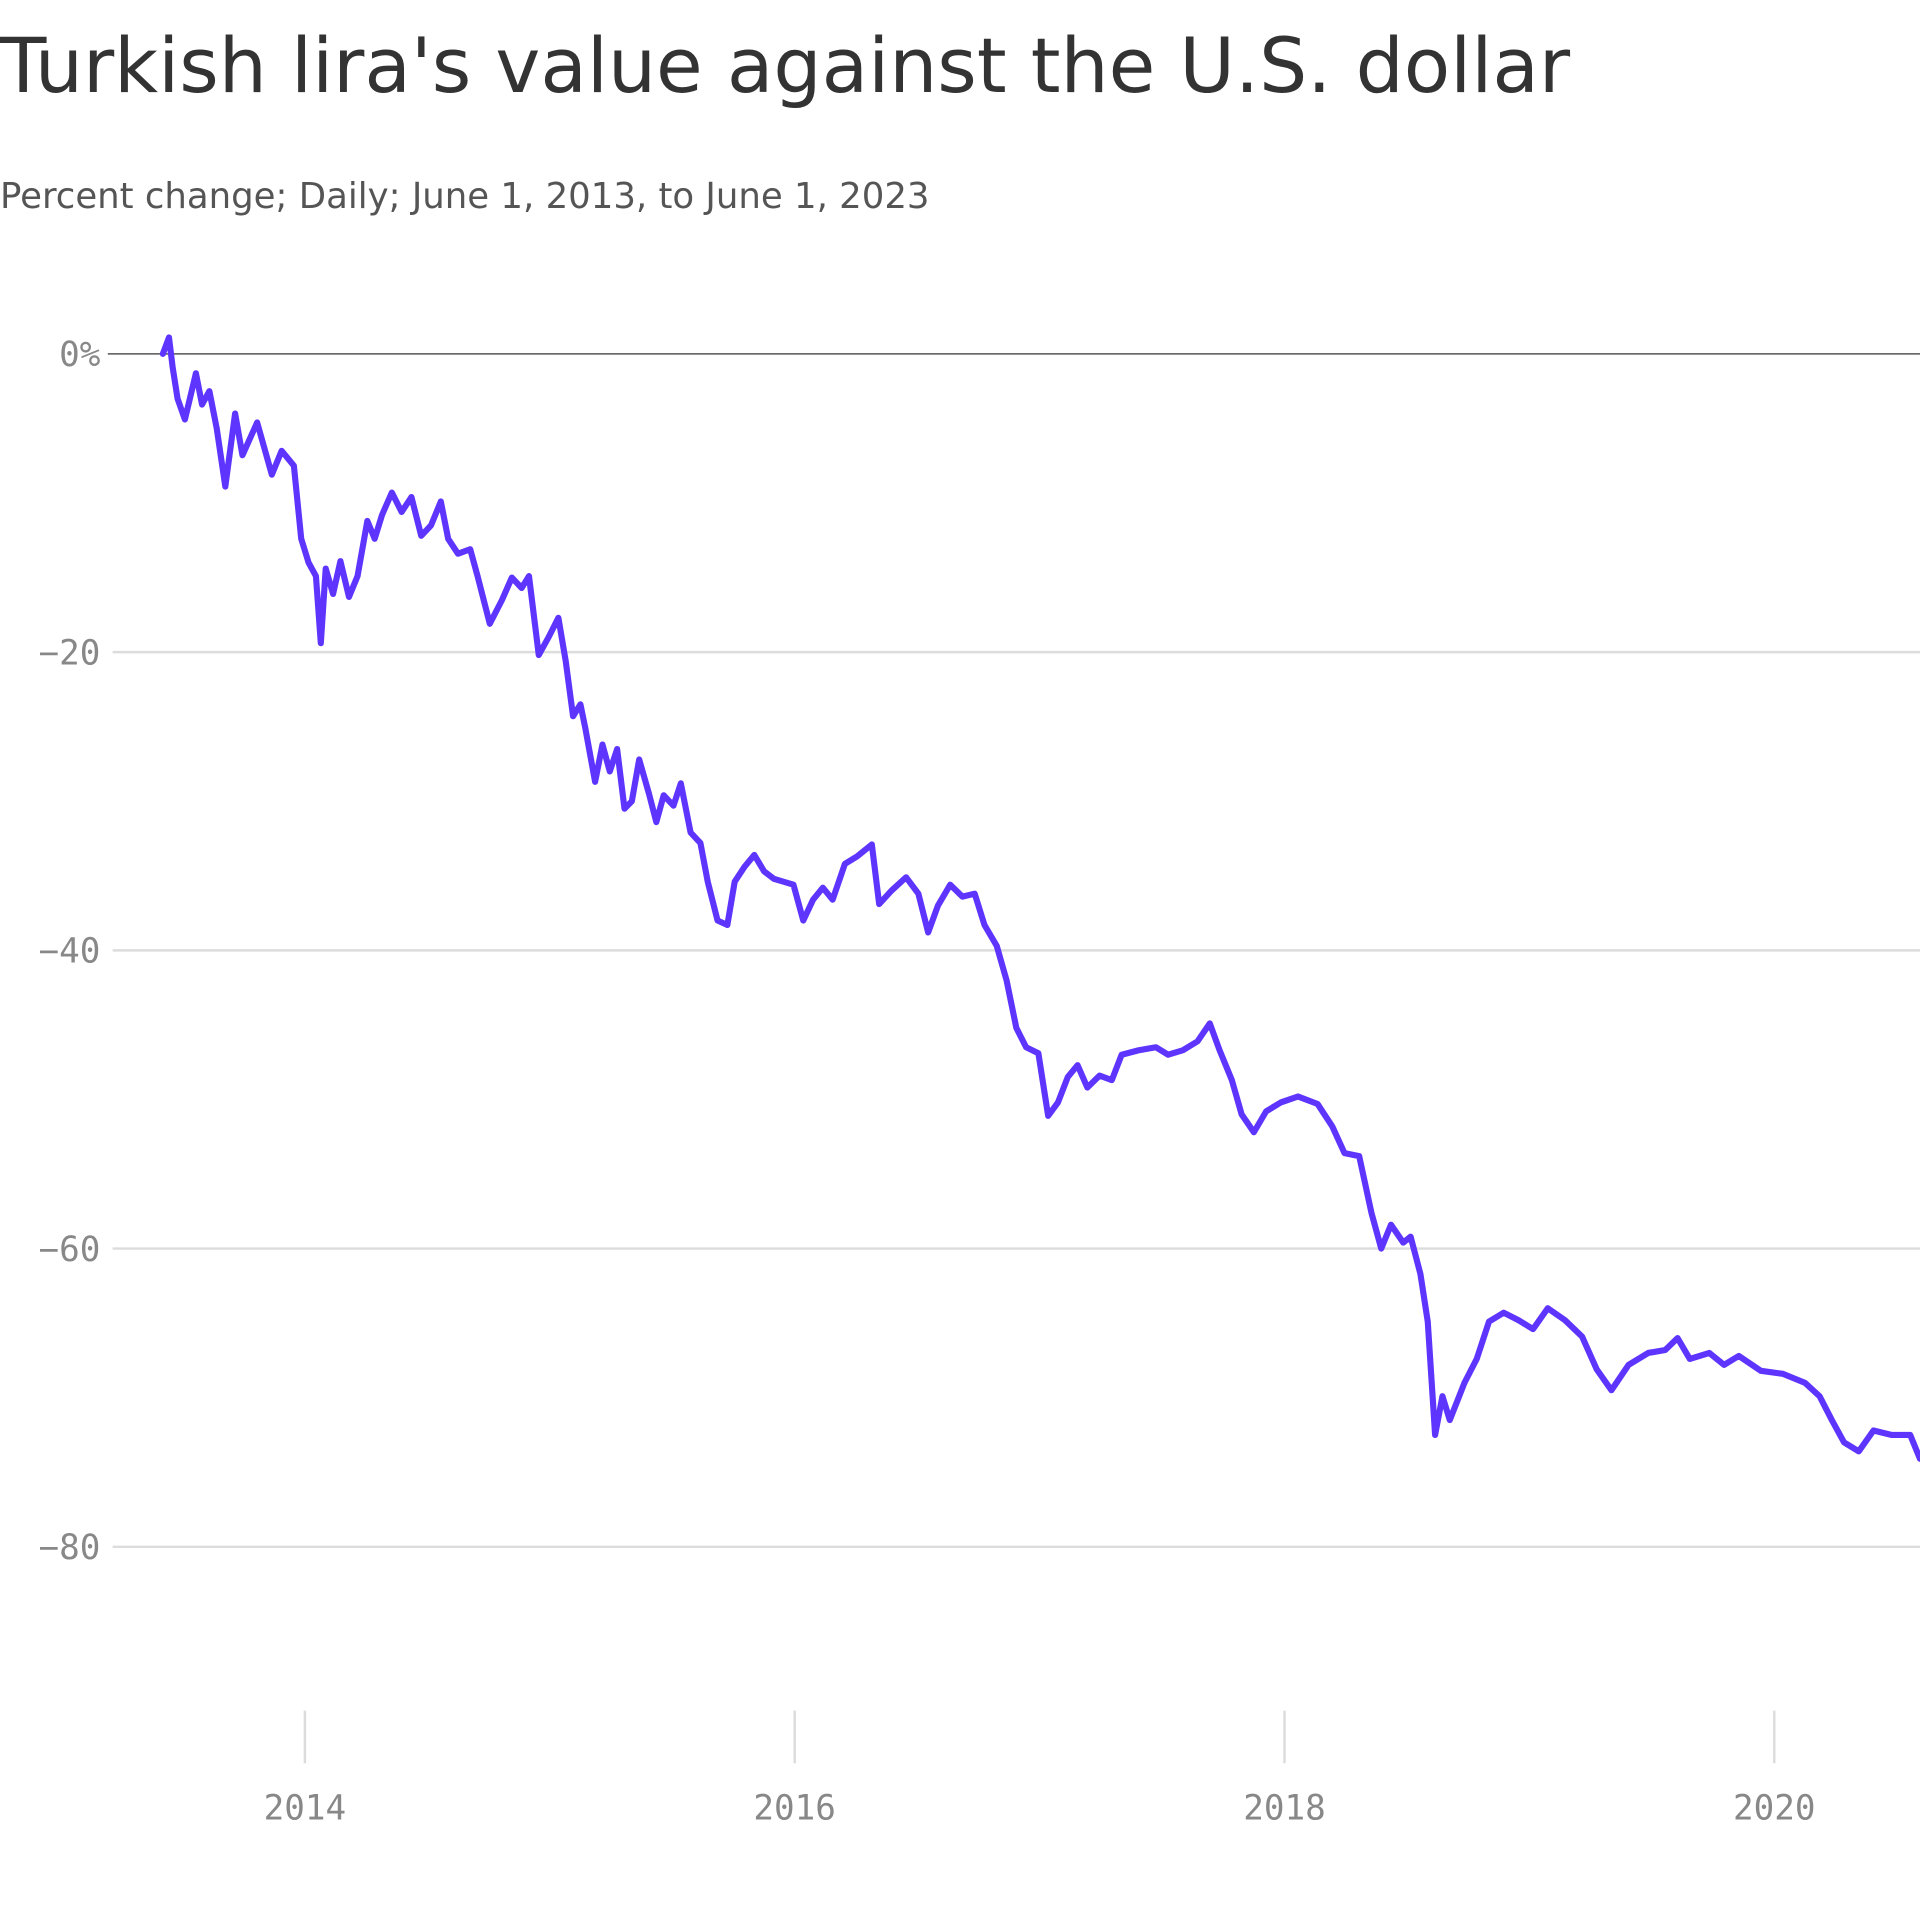 This screenshot has width=1920, height=1920. Describe the element at coordinates (70, 653) in the screenshot. I see `y-tick-label: −20` at that location.